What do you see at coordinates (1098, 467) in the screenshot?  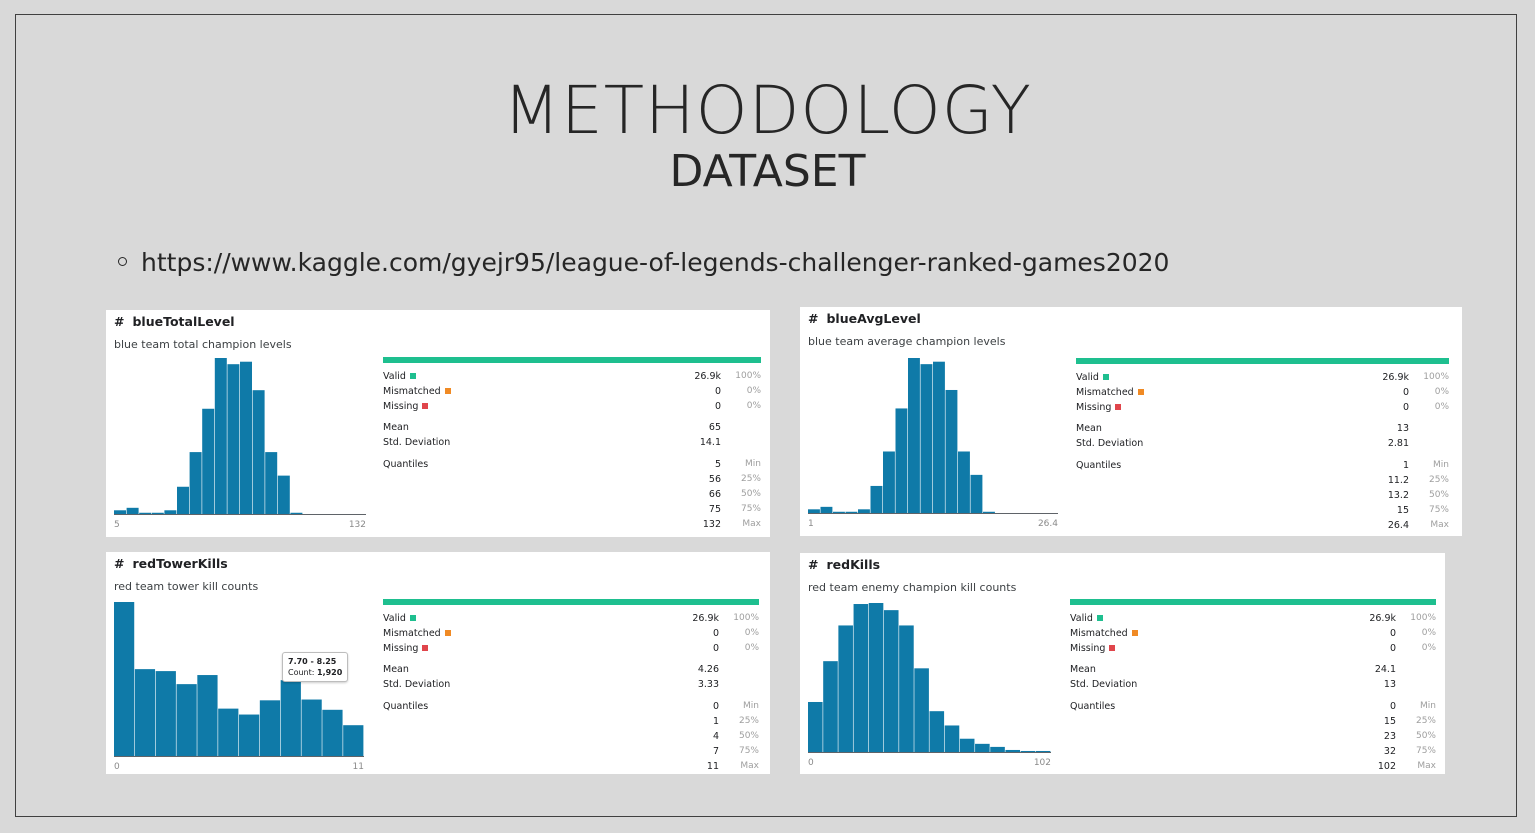 I see `quantile-min-row: Quantiles` at bounding box center [1098, 467].